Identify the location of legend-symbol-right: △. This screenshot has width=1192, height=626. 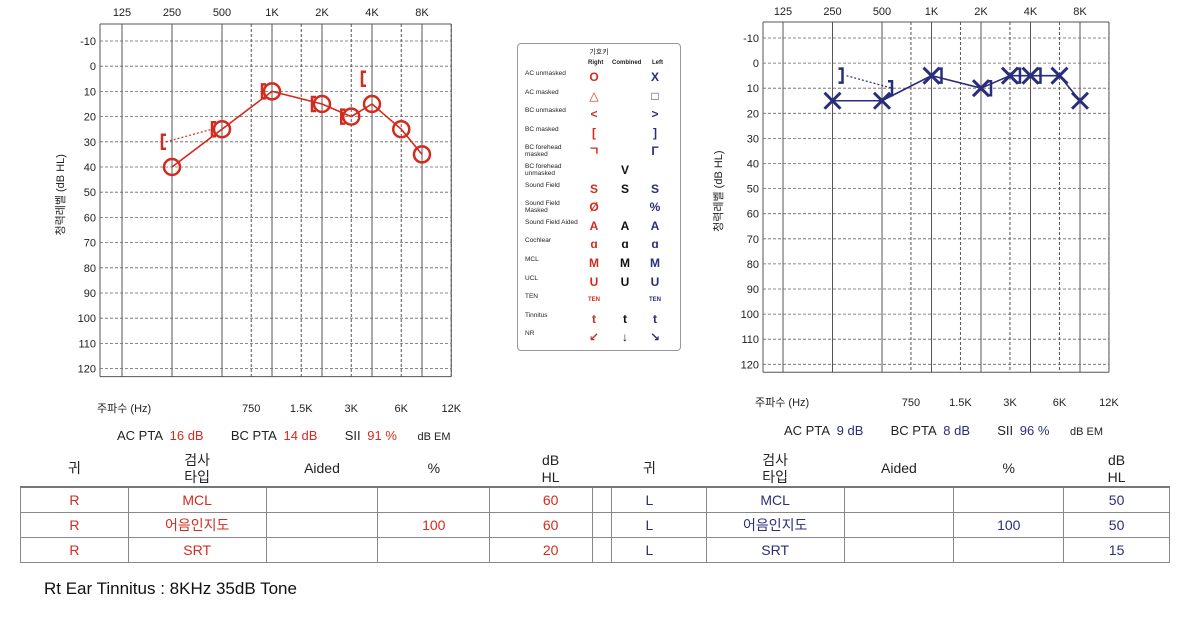
(594, 95).